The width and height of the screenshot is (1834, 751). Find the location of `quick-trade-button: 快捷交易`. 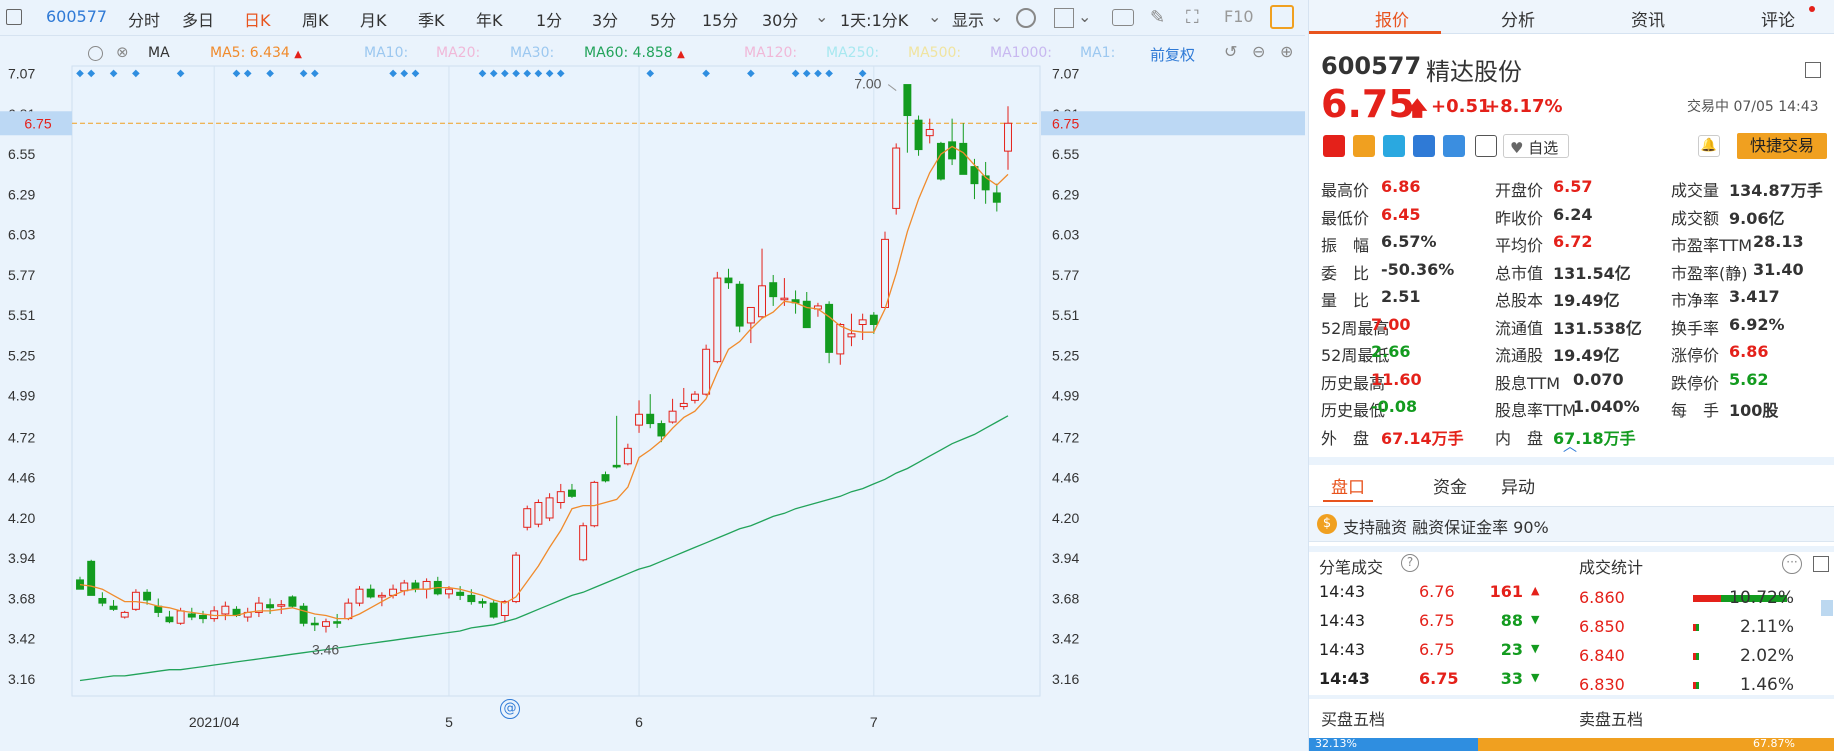

quick-trade-button: 快捷交易 is located at coordinates (1782, 146).